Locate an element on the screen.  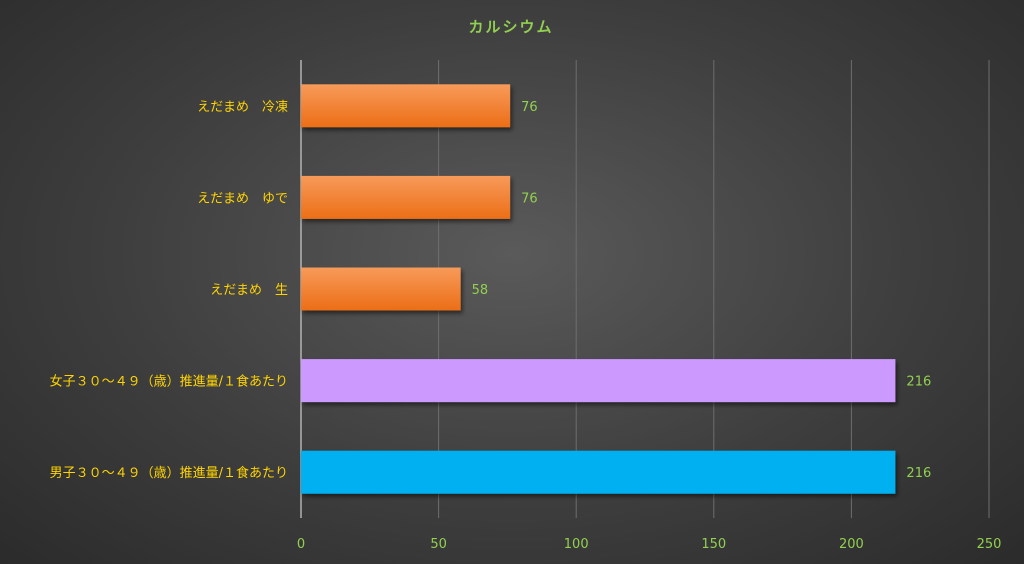
chart-title: カルシウム is located at coordinates (510, 27).